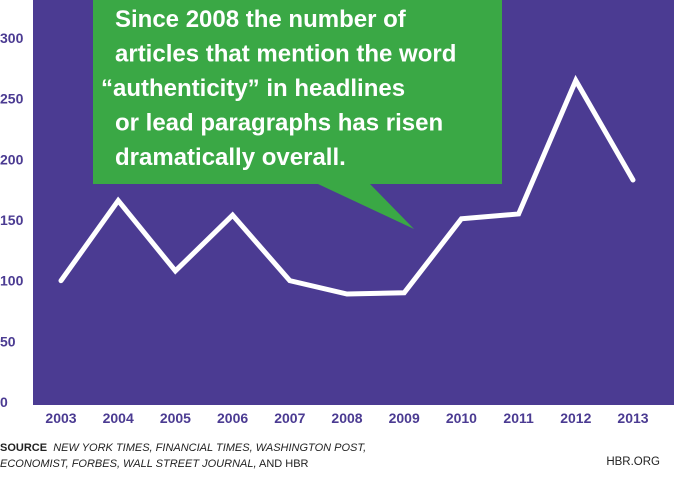 The width and height of the screenshot is (682, 496). What do you see at coordinates (404, 418) in the screenshot?
I see `x-tick-label: 2009` at bounding box center [404, 418].